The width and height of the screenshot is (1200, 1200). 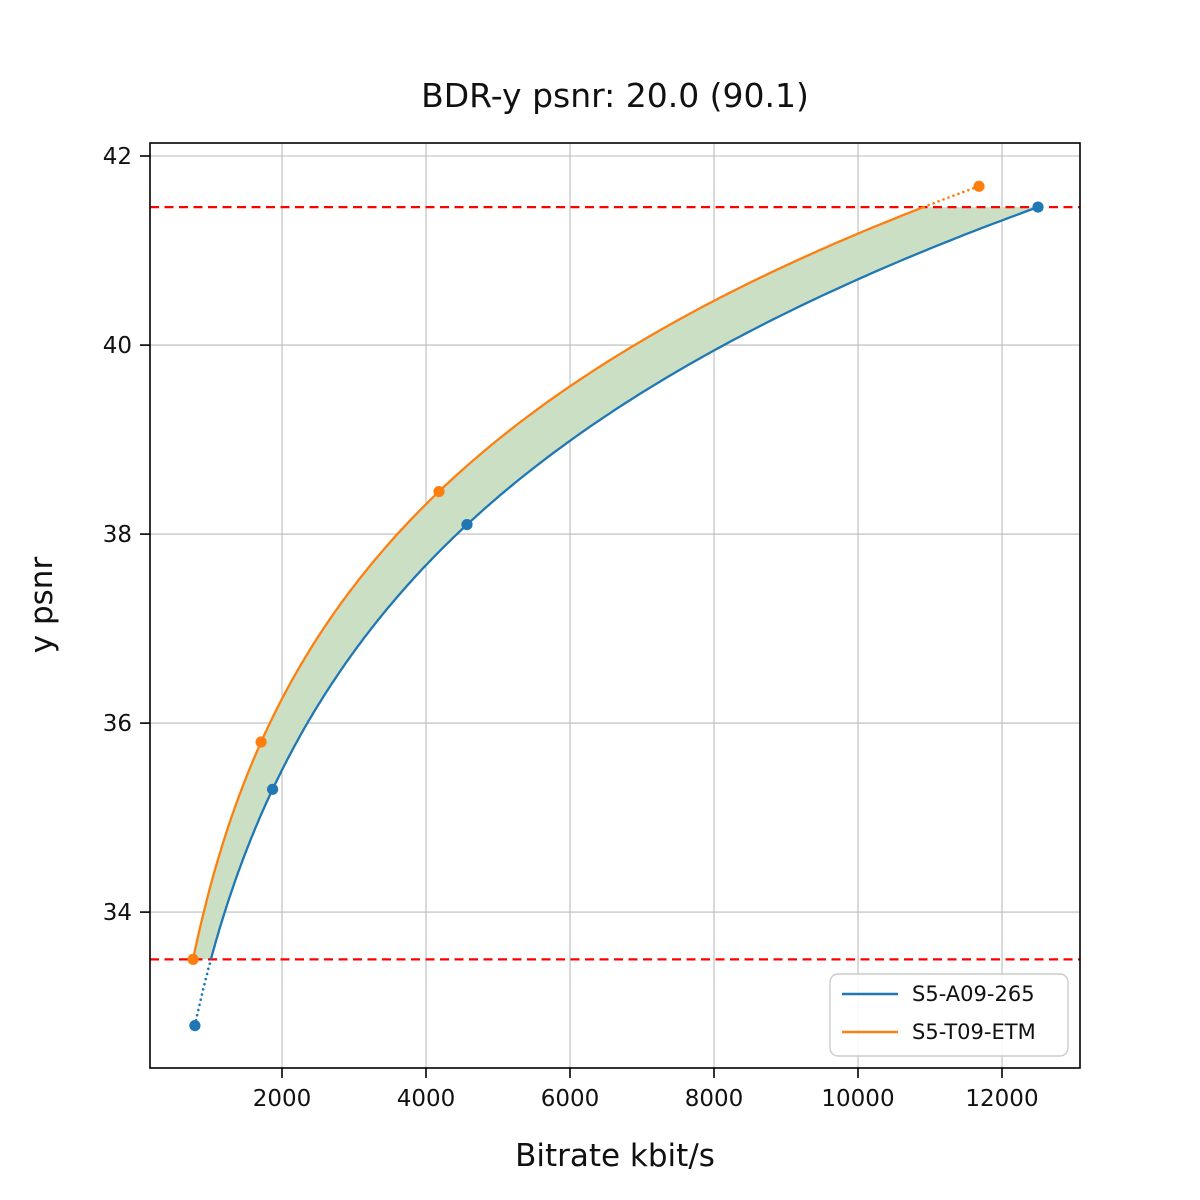 What do you see at coordinates (117, 724) in the screenshot?
I see `y-tick-label: 36` at bounding box center [117, 724].